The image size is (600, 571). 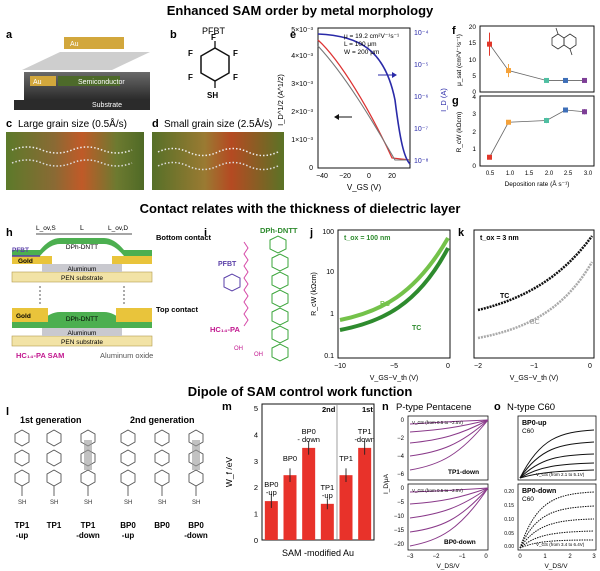 I want to click on ytick-f-4: 20, so click(x=473, y=27).